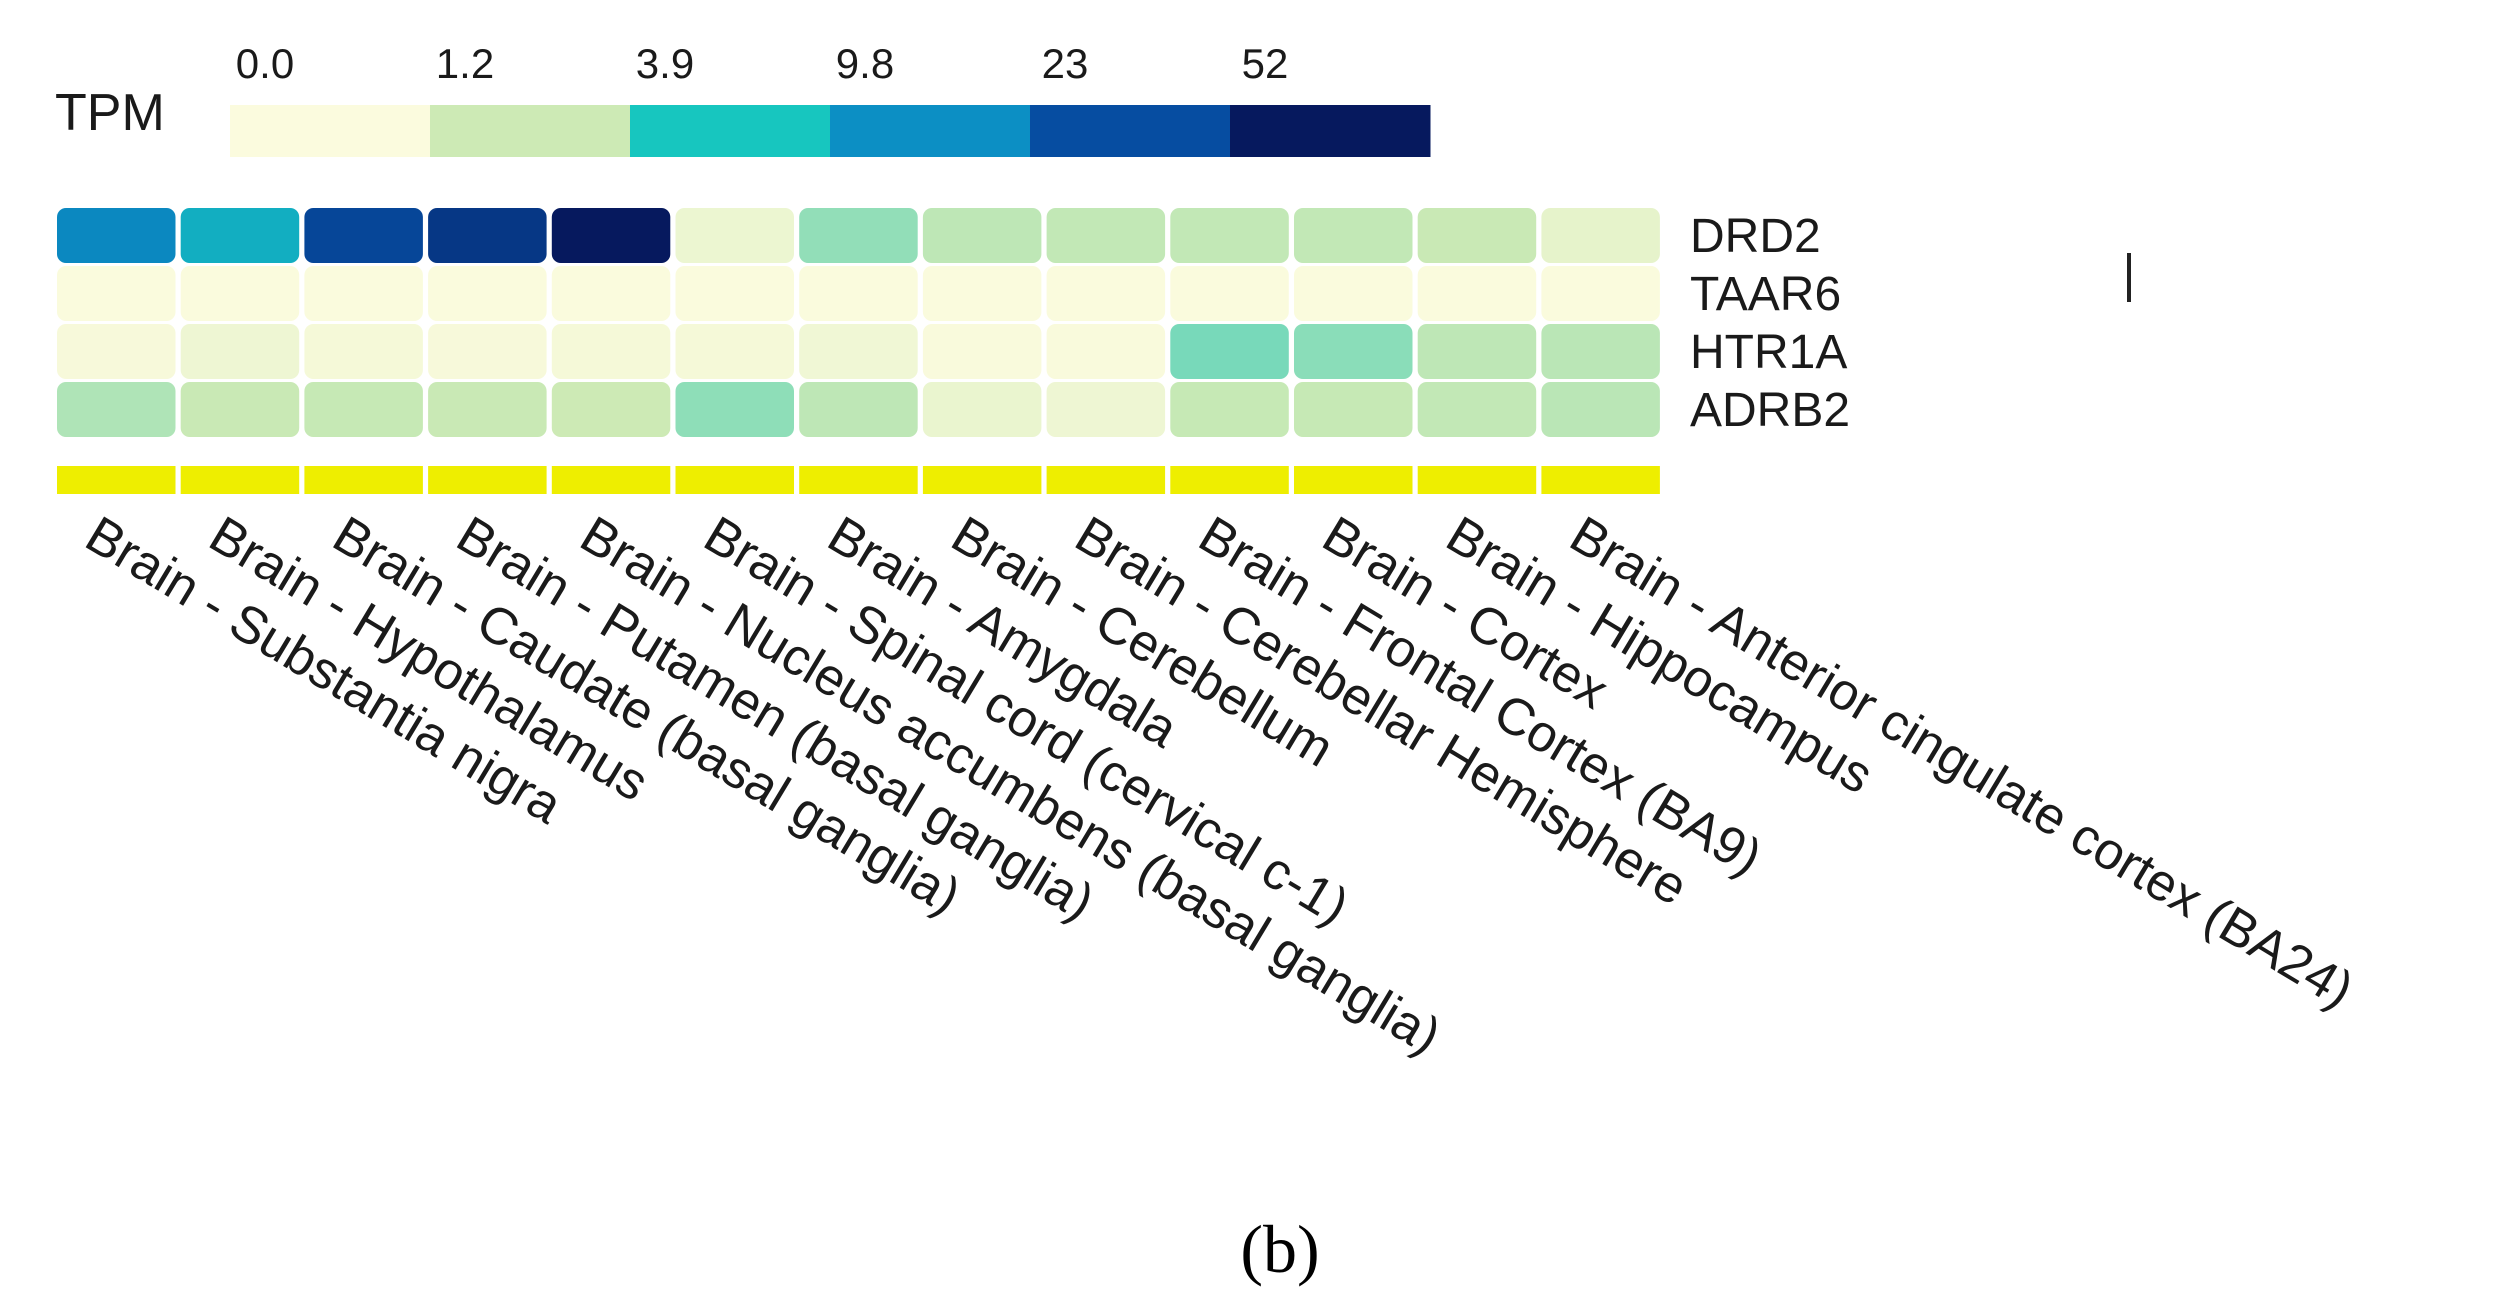  I want to click on legend-tick-label: 9.8, so click(865, 63).